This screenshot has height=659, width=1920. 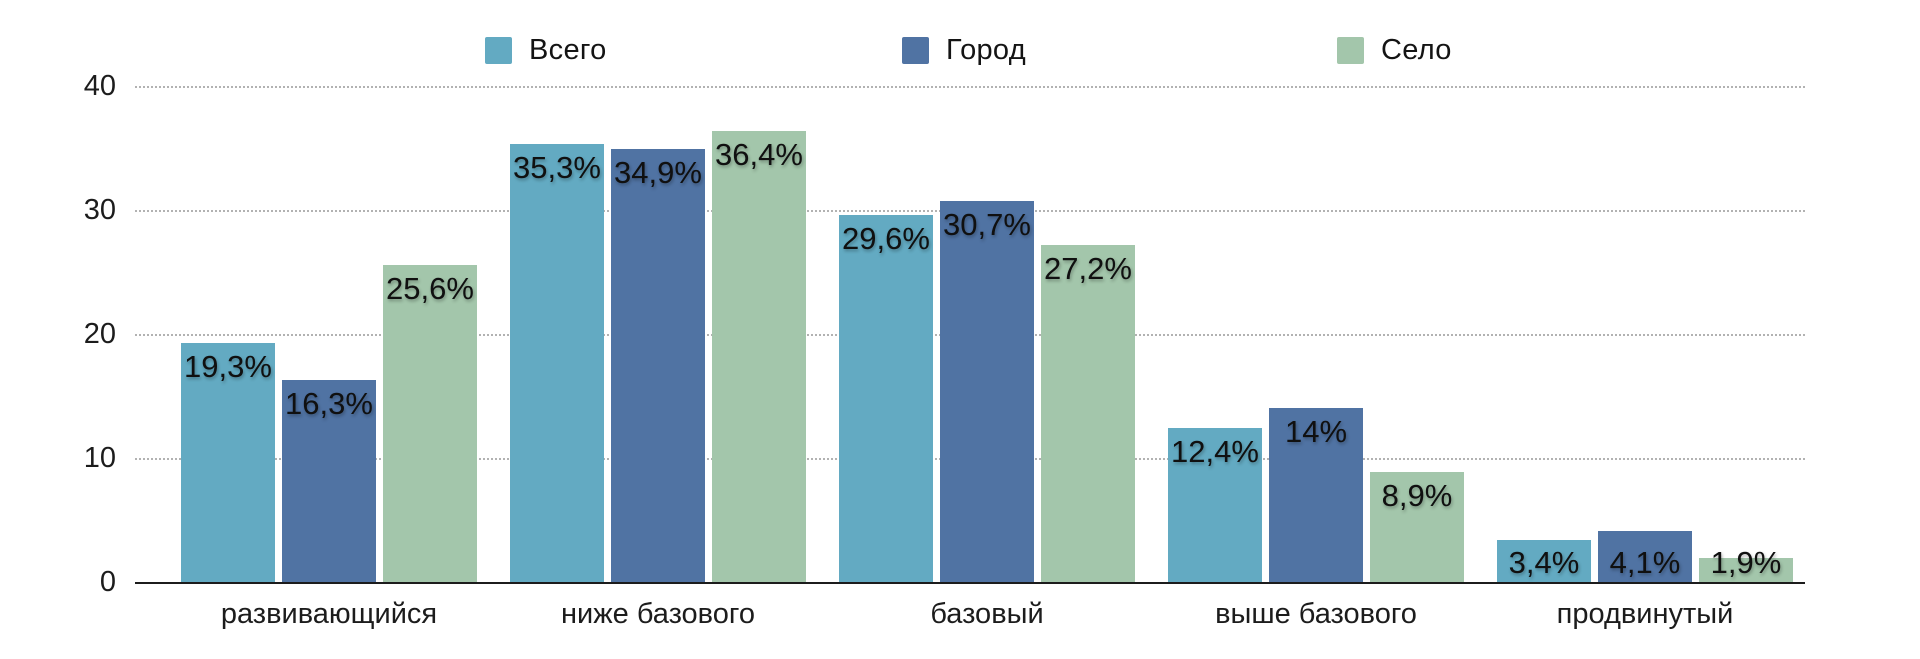 What do you see at coordinates (759, 356) in the screenshot?
I see `bar-Село-ниже базового: 36,4%` at bounding box center [759, 356].